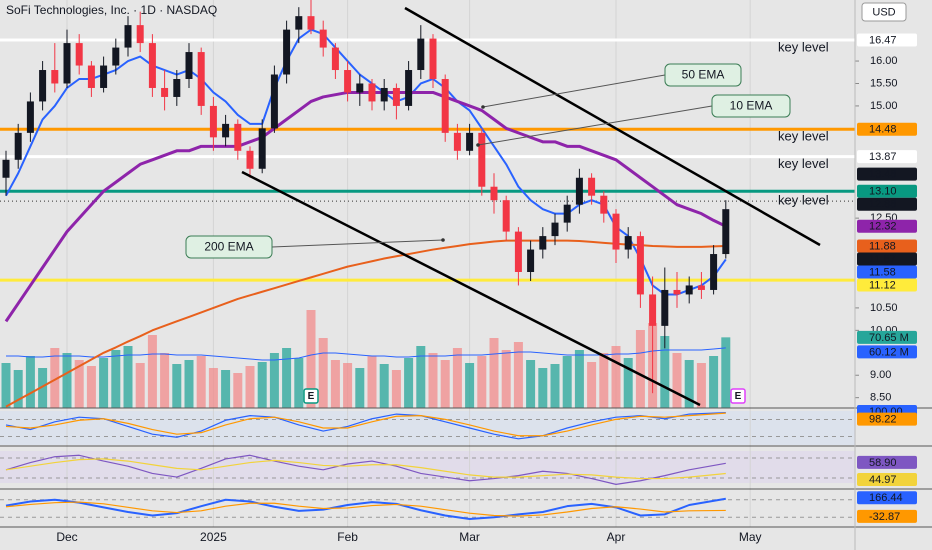  I want to click on volume-badge, so click(887, 352).